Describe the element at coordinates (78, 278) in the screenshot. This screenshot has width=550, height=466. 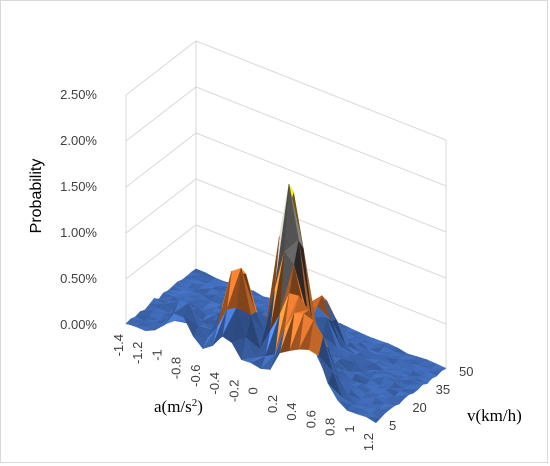
I see `z-tick-label: 0.50%` at that location.